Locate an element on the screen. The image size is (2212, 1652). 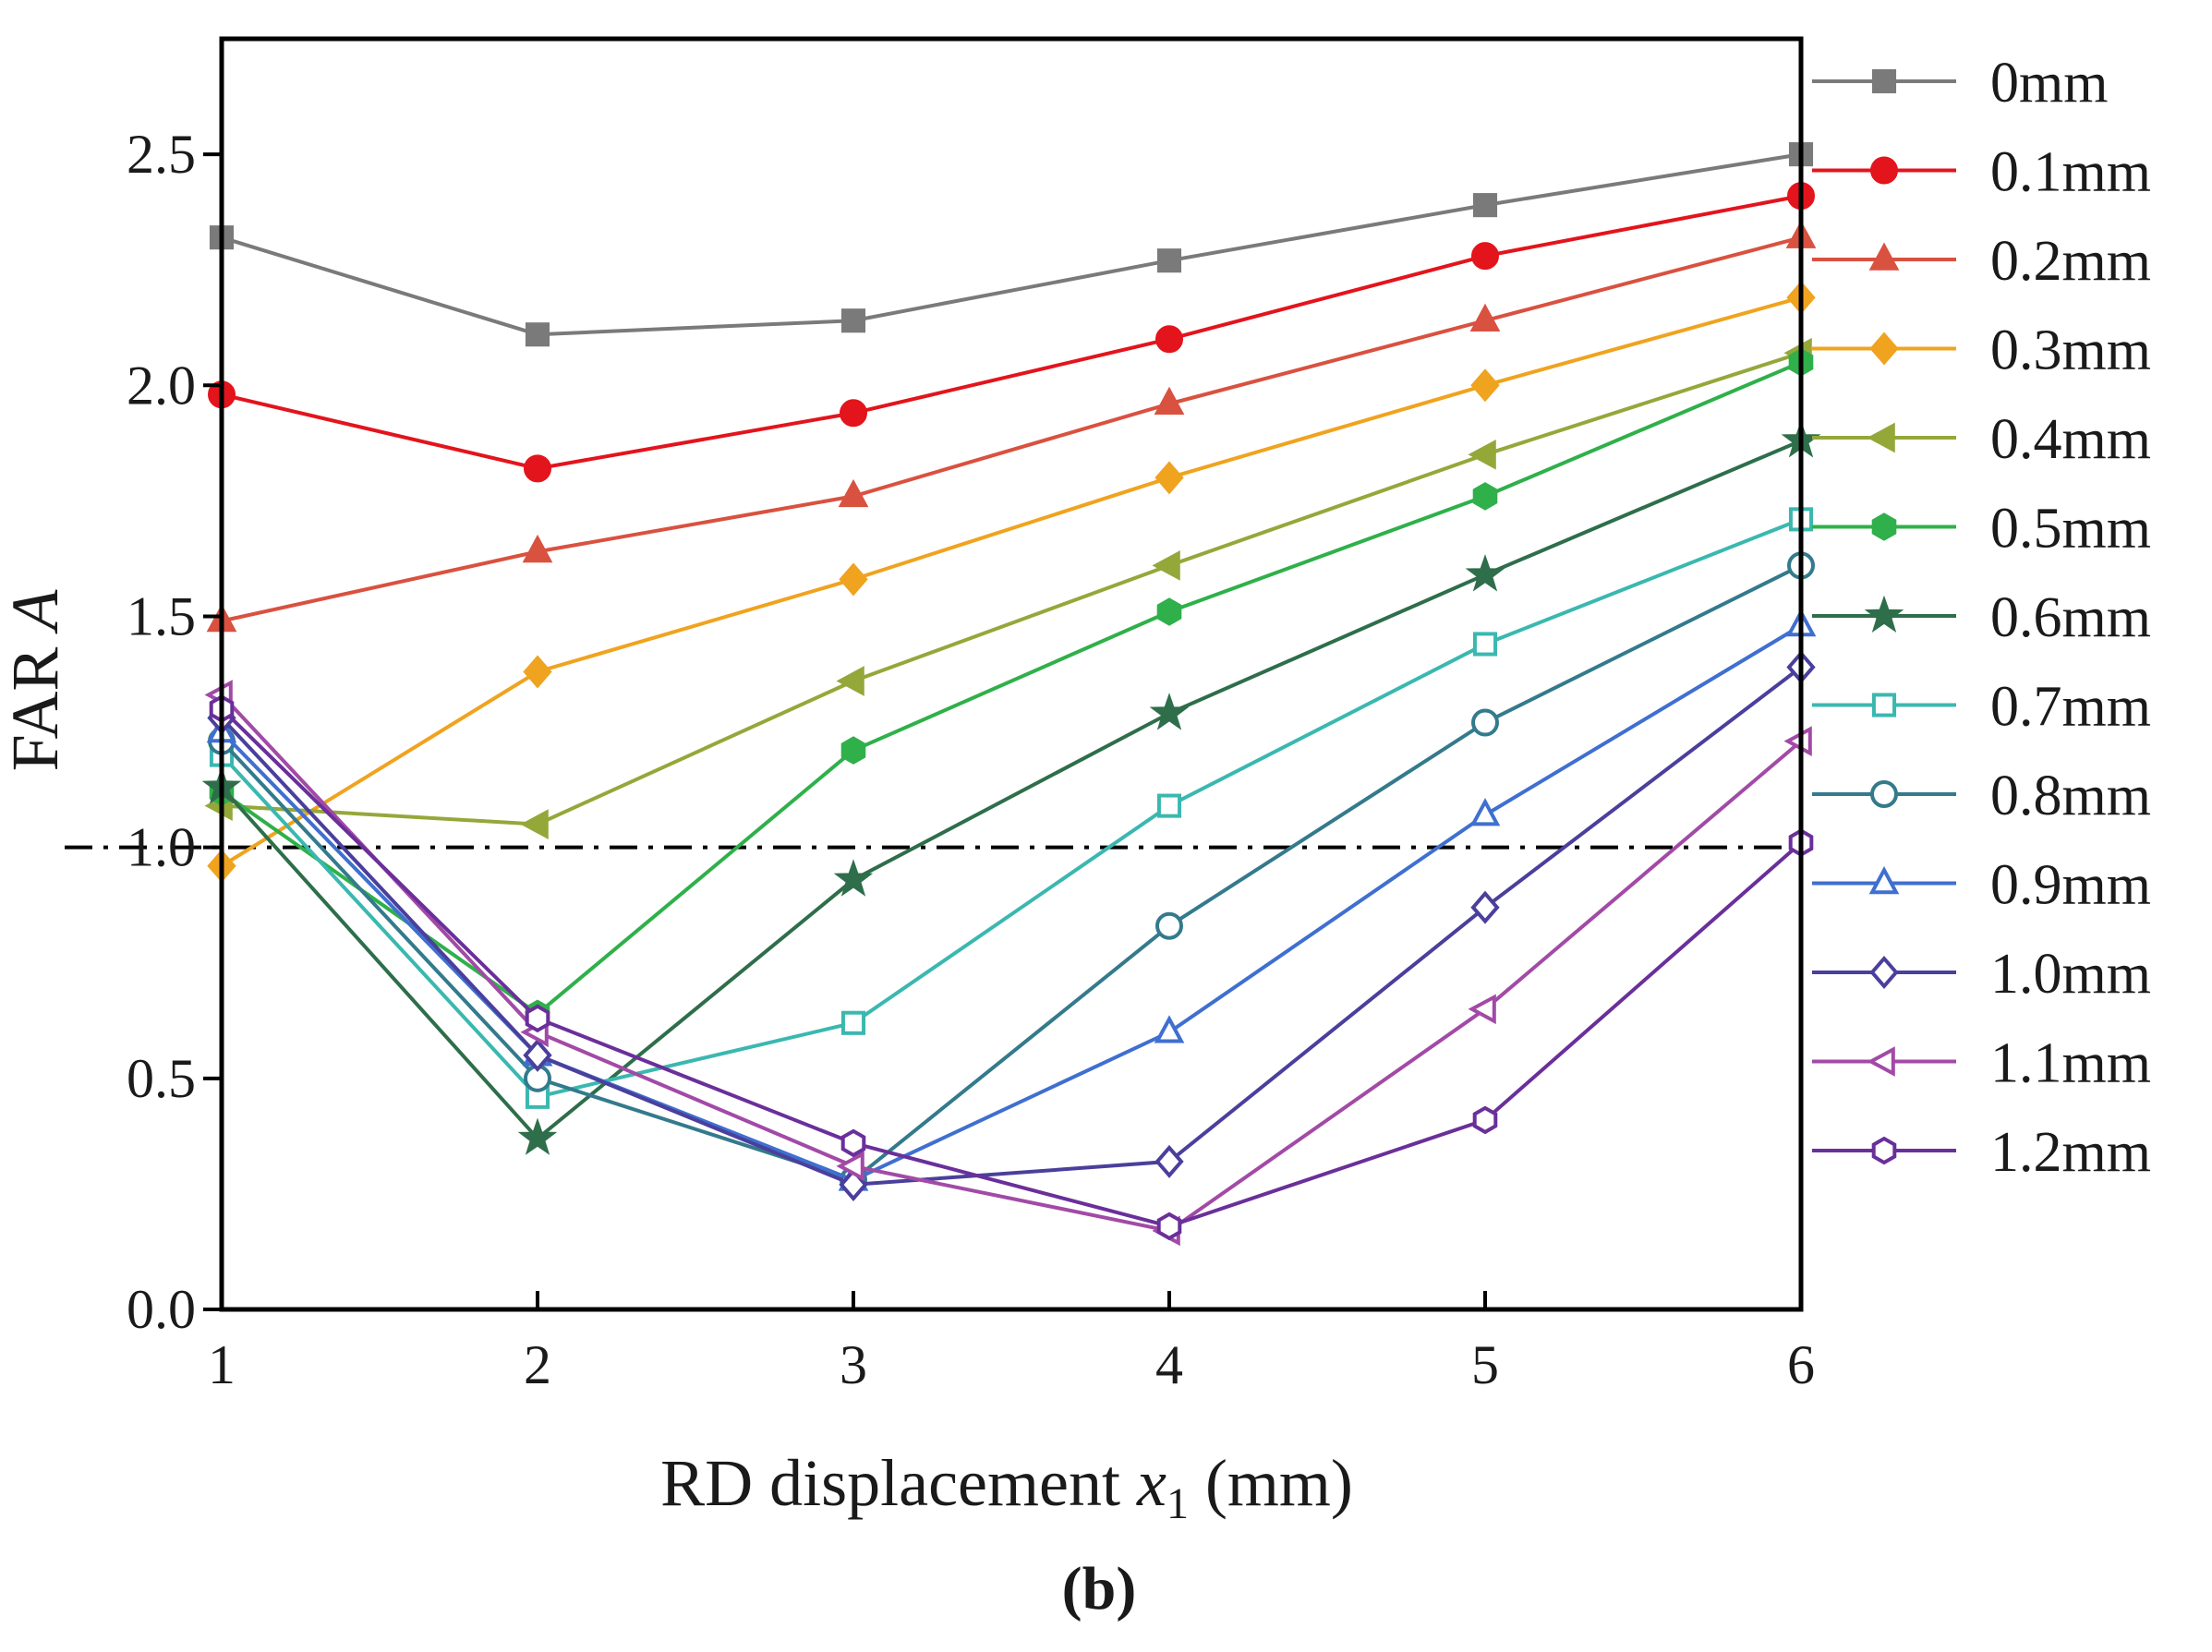
legend-item: 0.6mm is located at coordinates (1981, 617).